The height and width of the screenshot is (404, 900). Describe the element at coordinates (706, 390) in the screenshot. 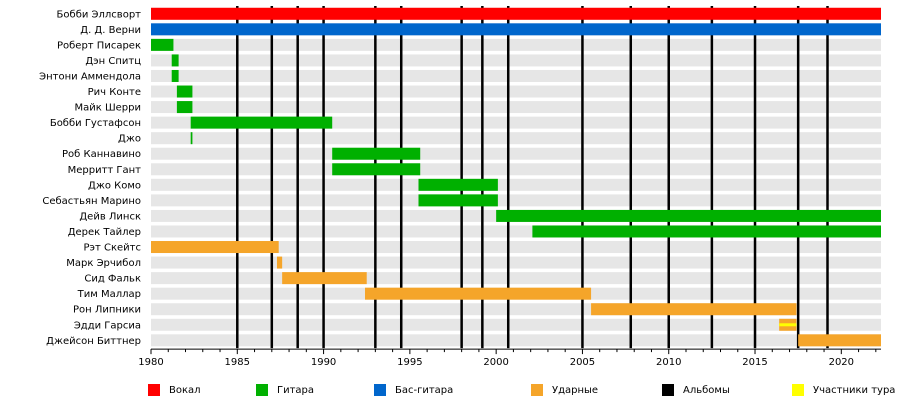

I see `legend-label-albums: Альбомы` at that location.